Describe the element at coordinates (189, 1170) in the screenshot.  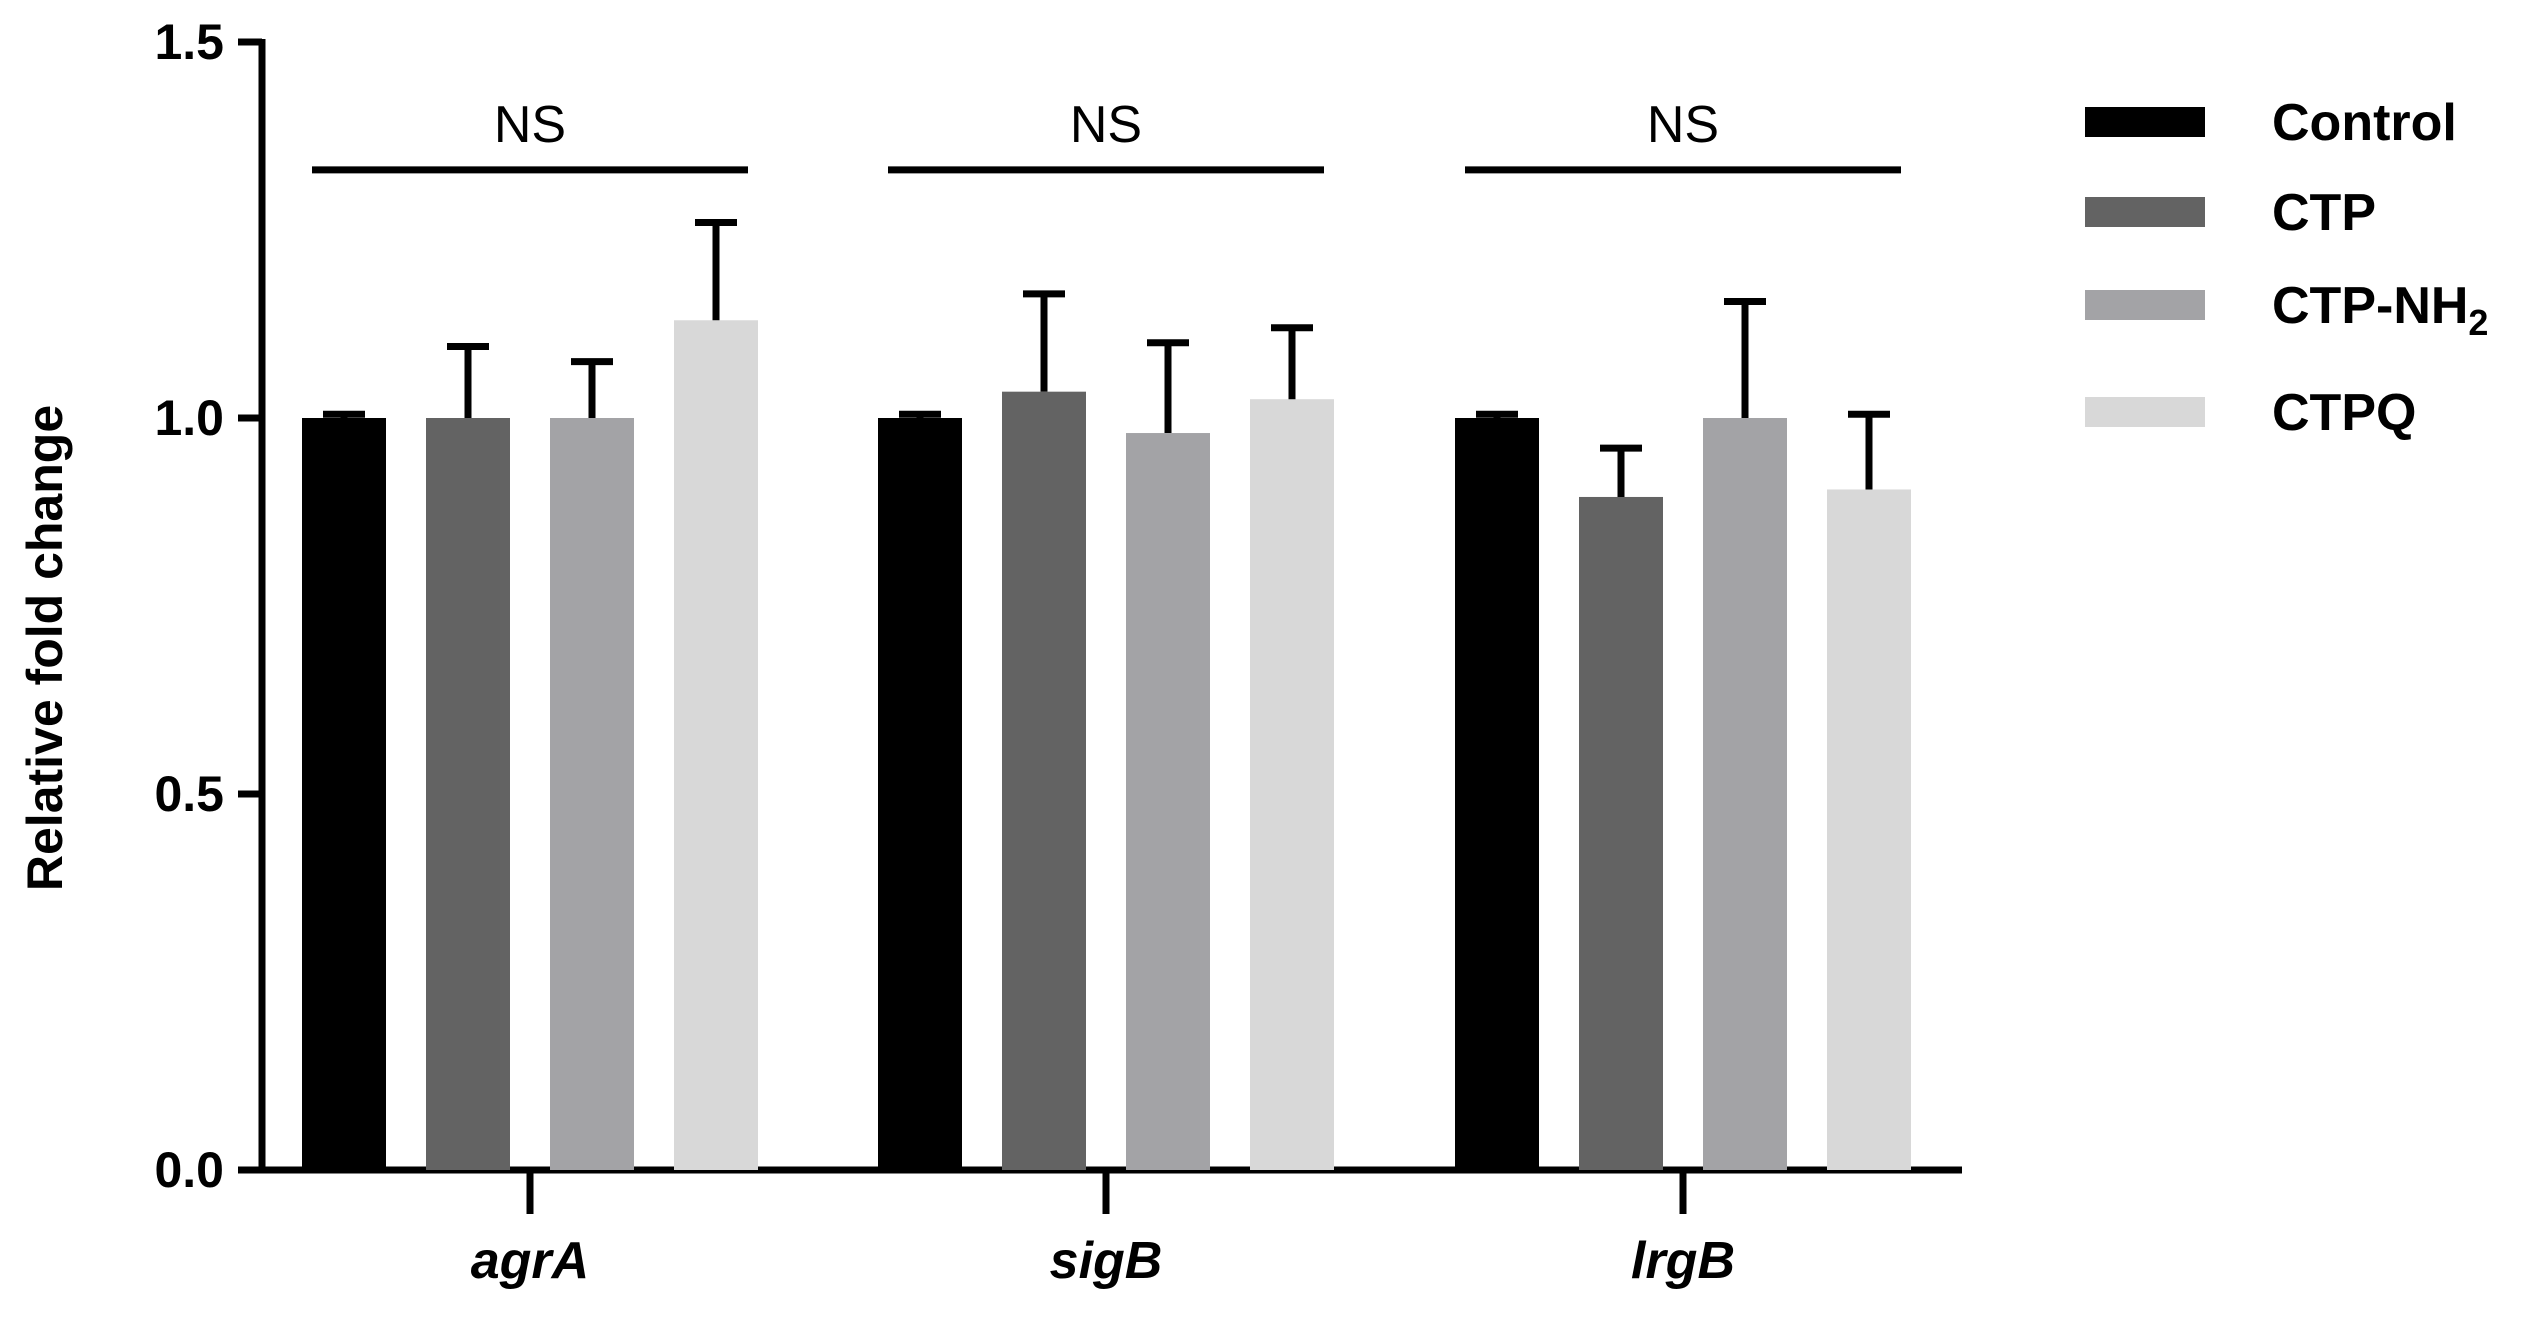
I see `y-tick-label: 0.0` at that location.